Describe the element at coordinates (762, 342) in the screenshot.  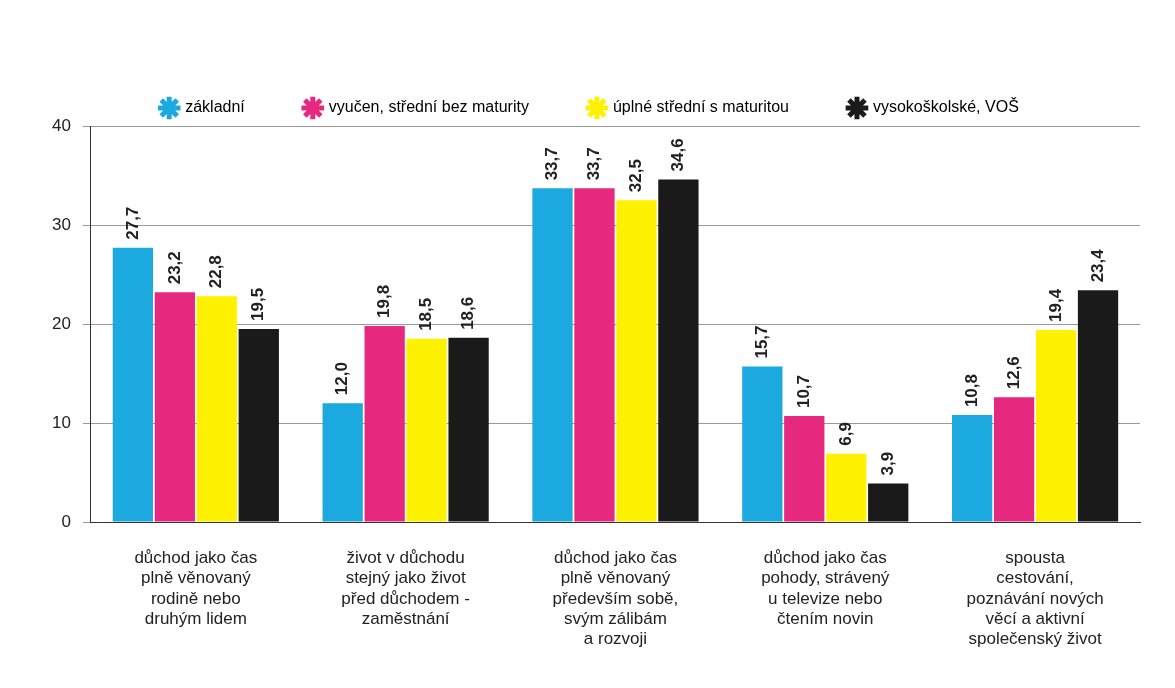
I see `data-label: 15,7` at that location.